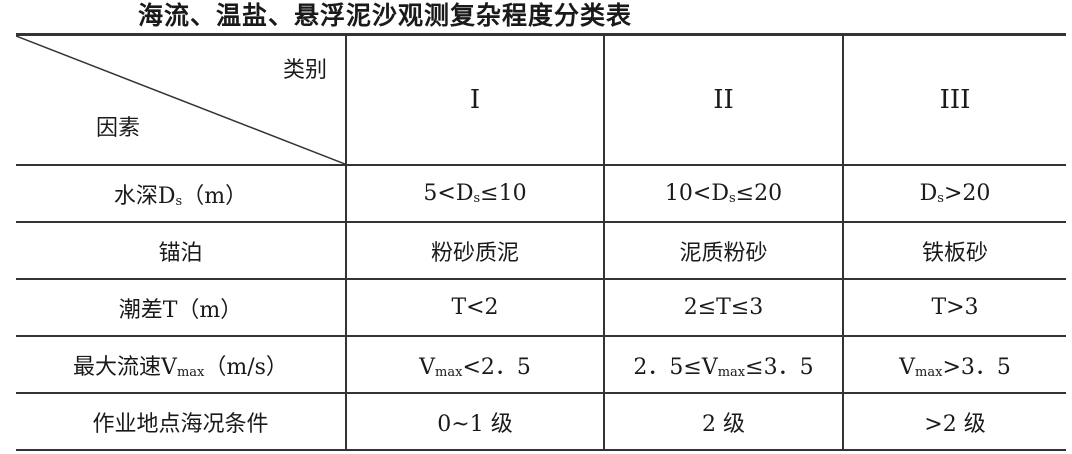  I want to click on value-cell: T>3, so click(954, 307).